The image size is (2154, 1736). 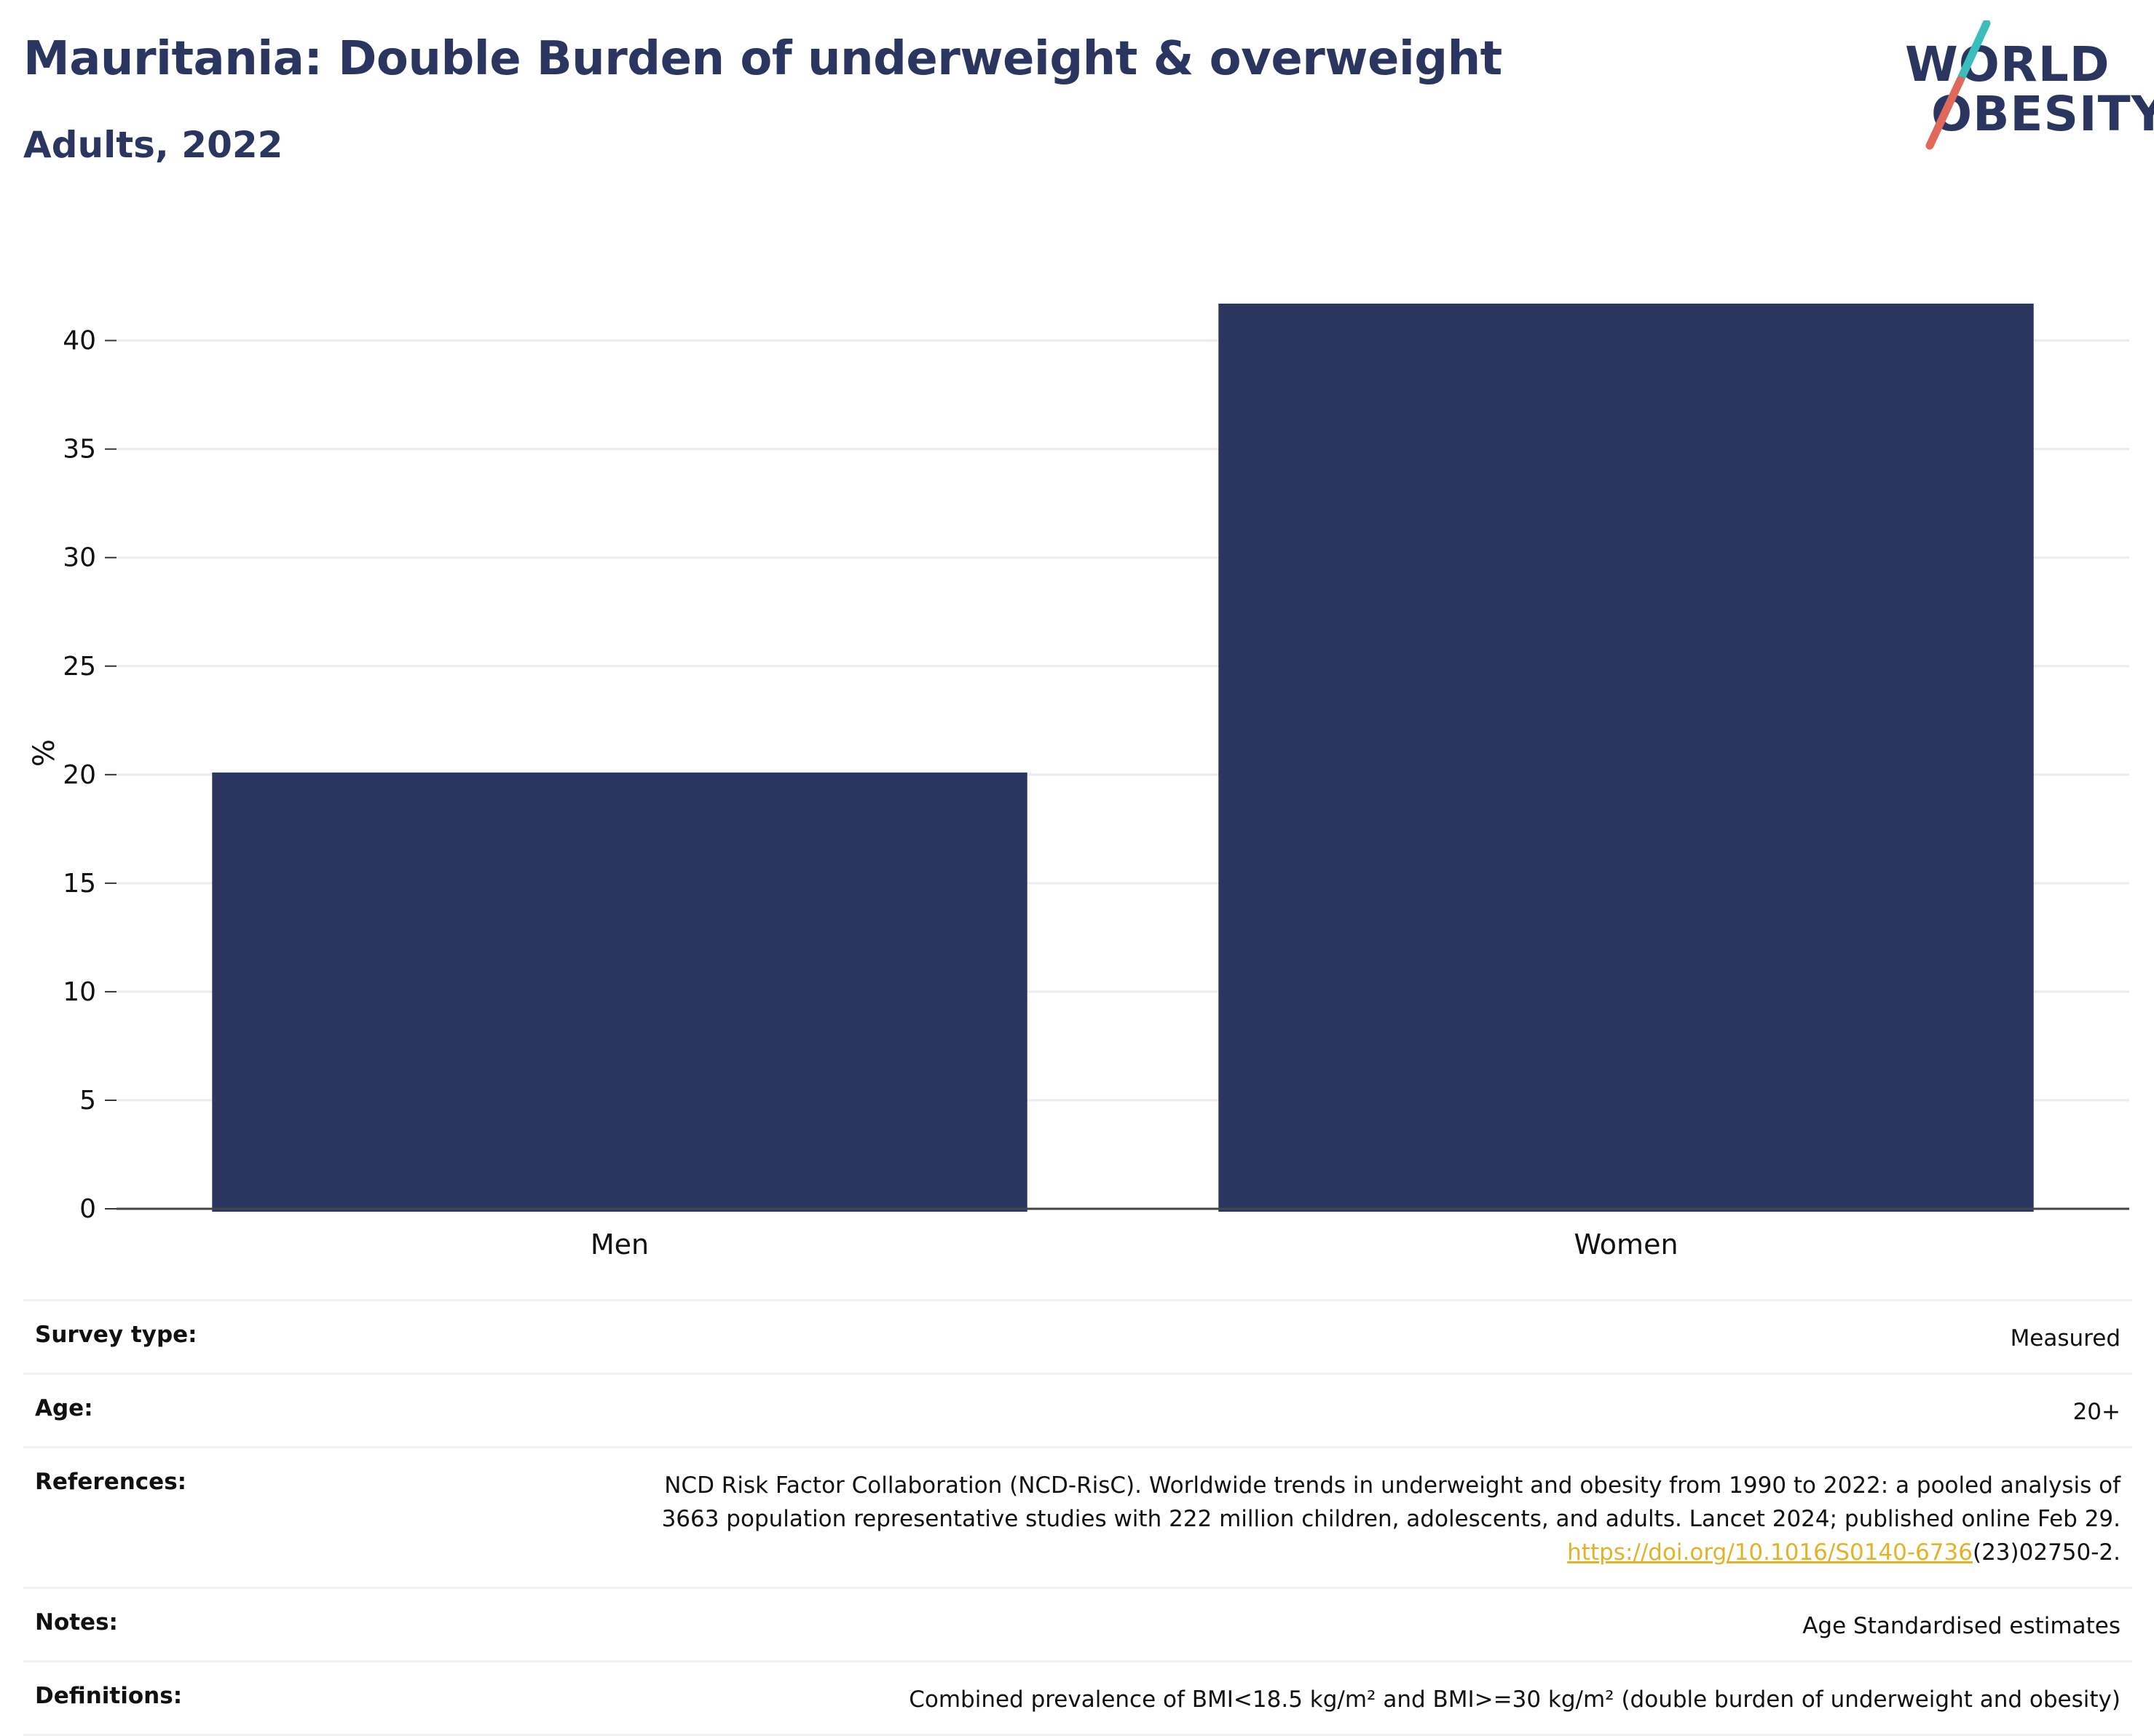 What do you see at coordinates (1962, 1626) in the screenshot?
I see `notes-value: Age Standardised estimates` at bounding box center [1962, 1626].